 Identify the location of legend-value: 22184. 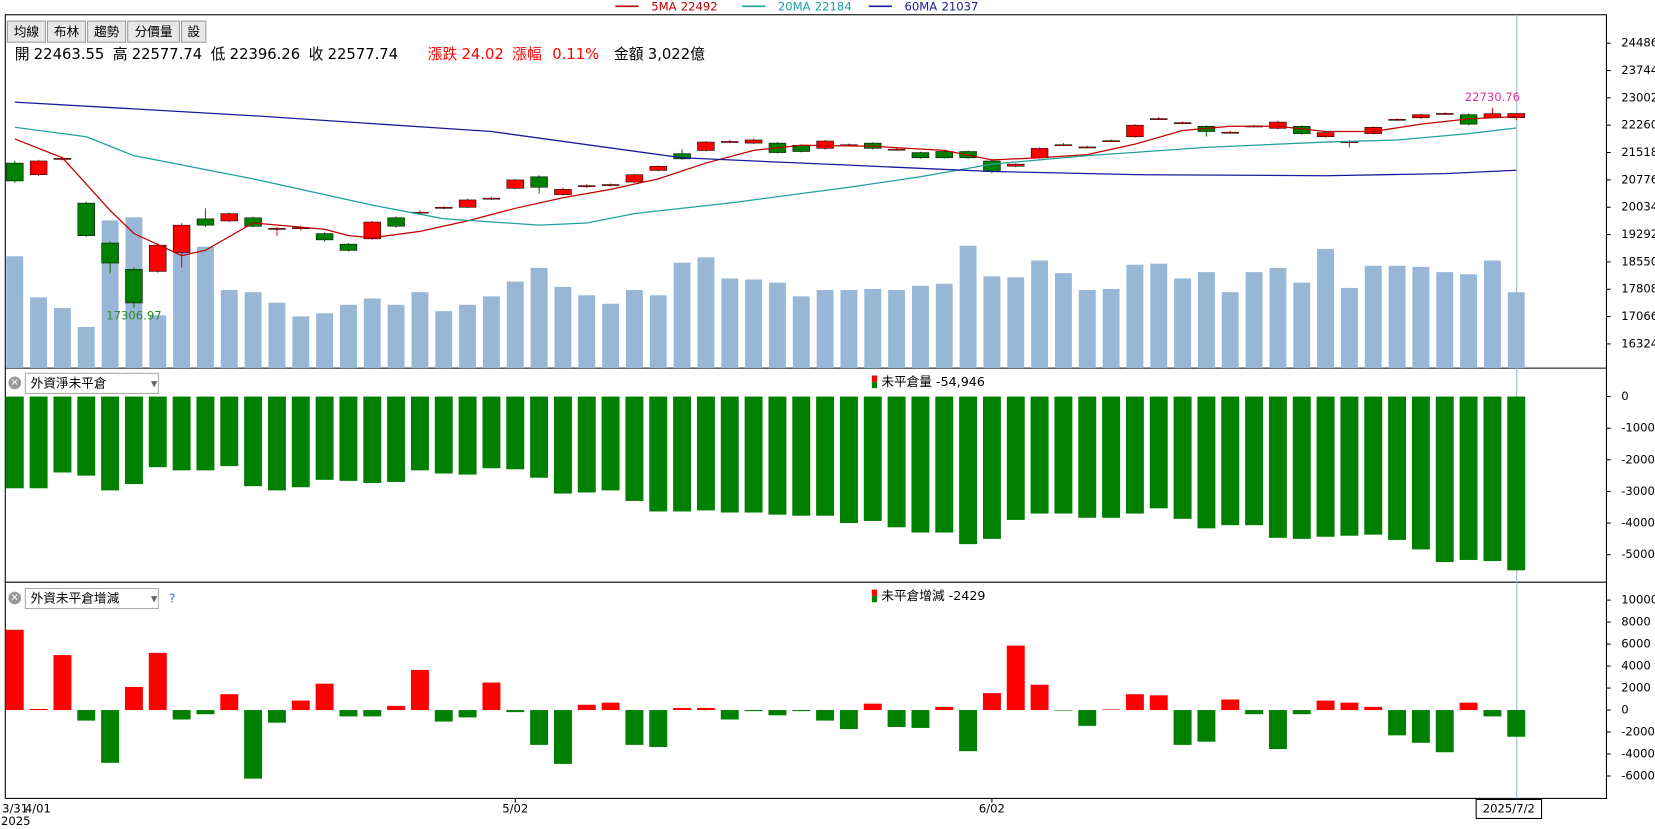
(833, 6).